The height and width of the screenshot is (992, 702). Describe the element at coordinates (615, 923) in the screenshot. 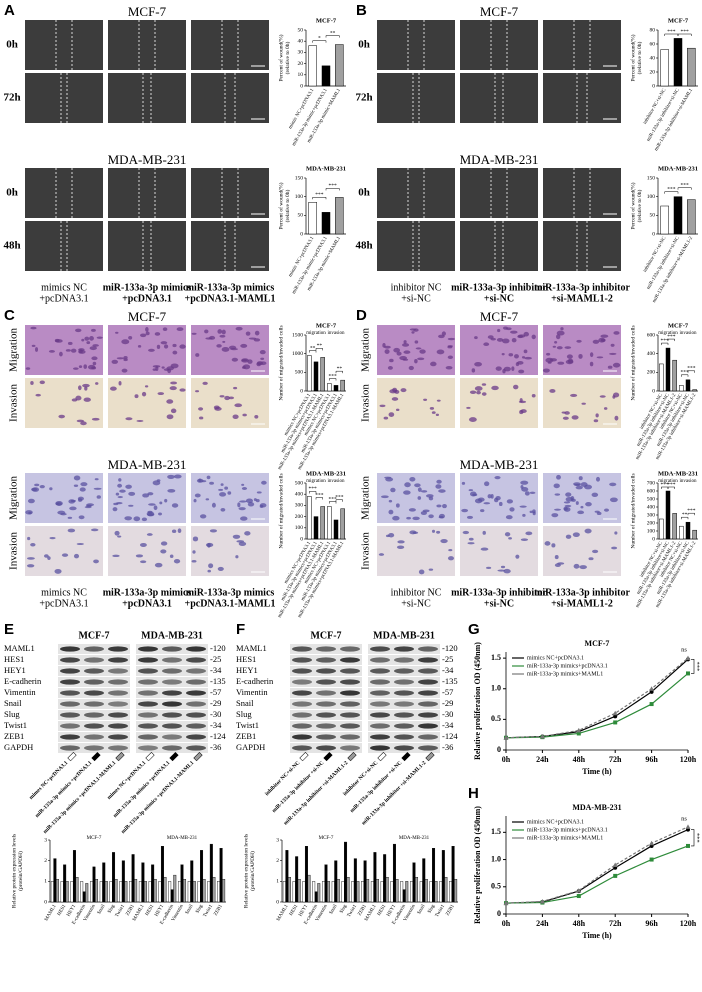

I see `x-tick-label: 72h` at that location.